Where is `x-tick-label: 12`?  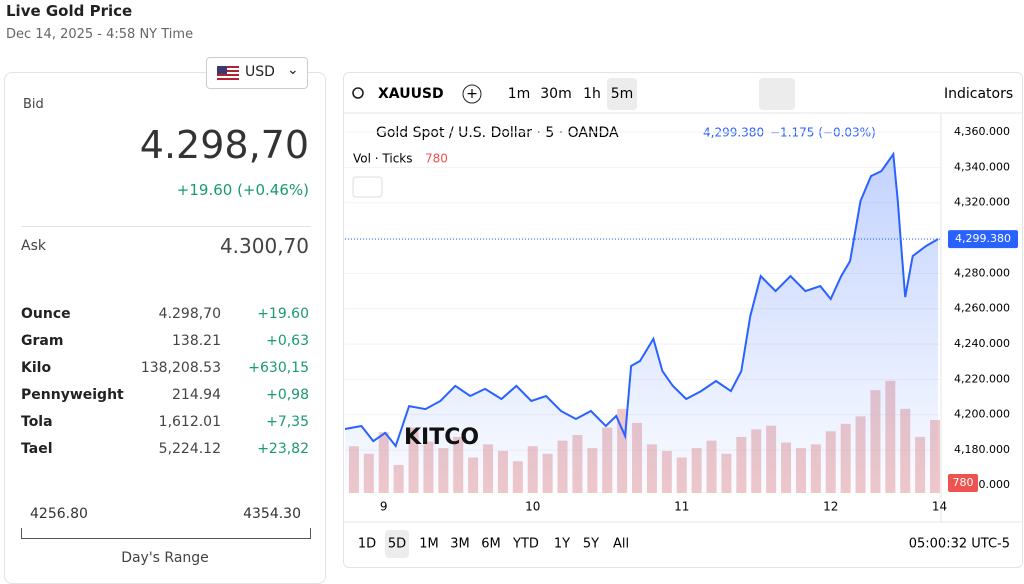
x-tick-label: 12 is located at coordinates (830, 507).